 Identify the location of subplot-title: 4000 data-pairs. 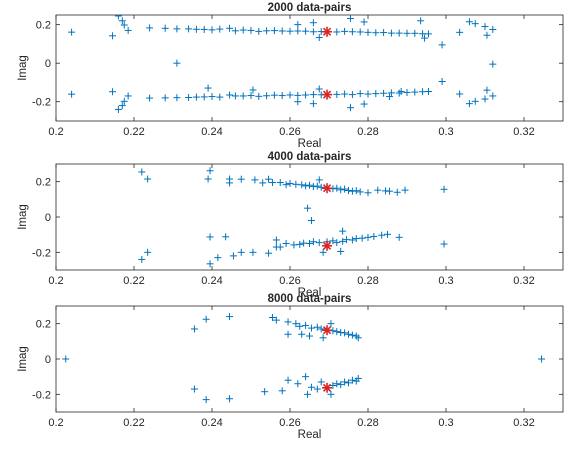
(310, 157).